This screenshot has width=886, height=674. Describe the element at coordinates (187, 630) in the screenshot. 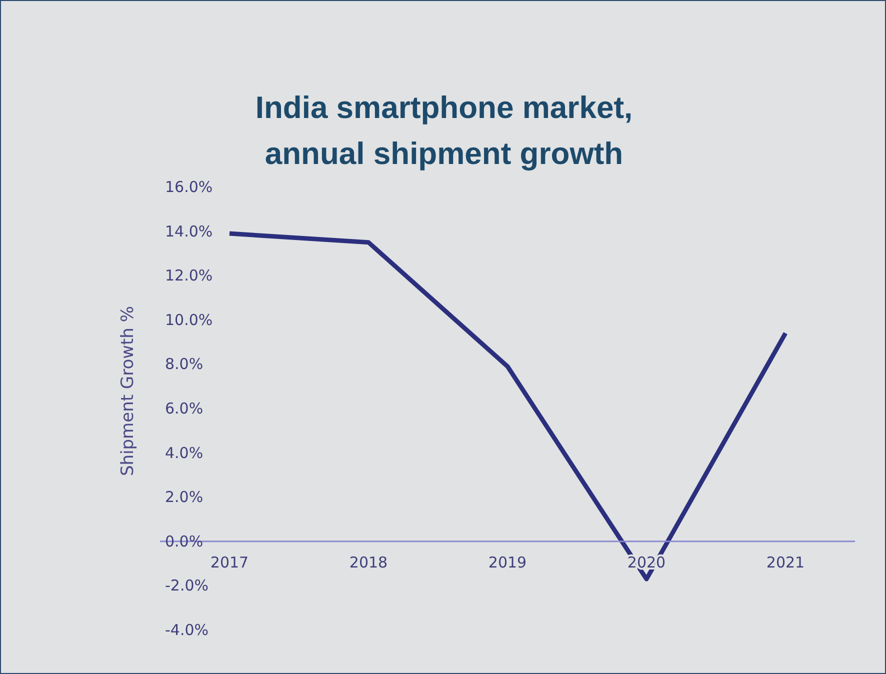

I see `y-tick-label: -4.0%` at that location.